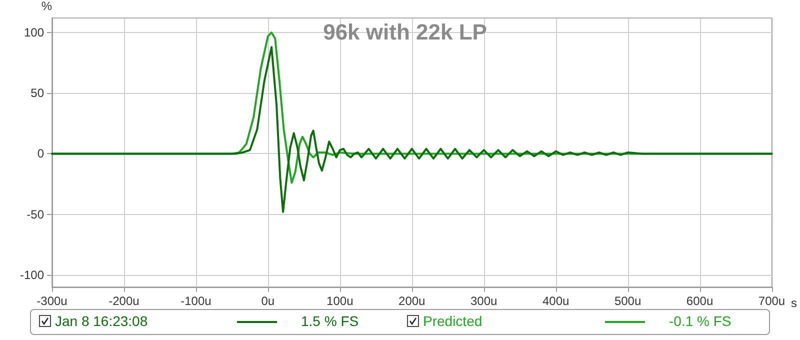 Image resolution: width=800 pixels, height=340 pixels. What do you see at coordinates (35, 214) in the screenshot?
I see `y-tick-label: -50` at bounding box center [35, 214].